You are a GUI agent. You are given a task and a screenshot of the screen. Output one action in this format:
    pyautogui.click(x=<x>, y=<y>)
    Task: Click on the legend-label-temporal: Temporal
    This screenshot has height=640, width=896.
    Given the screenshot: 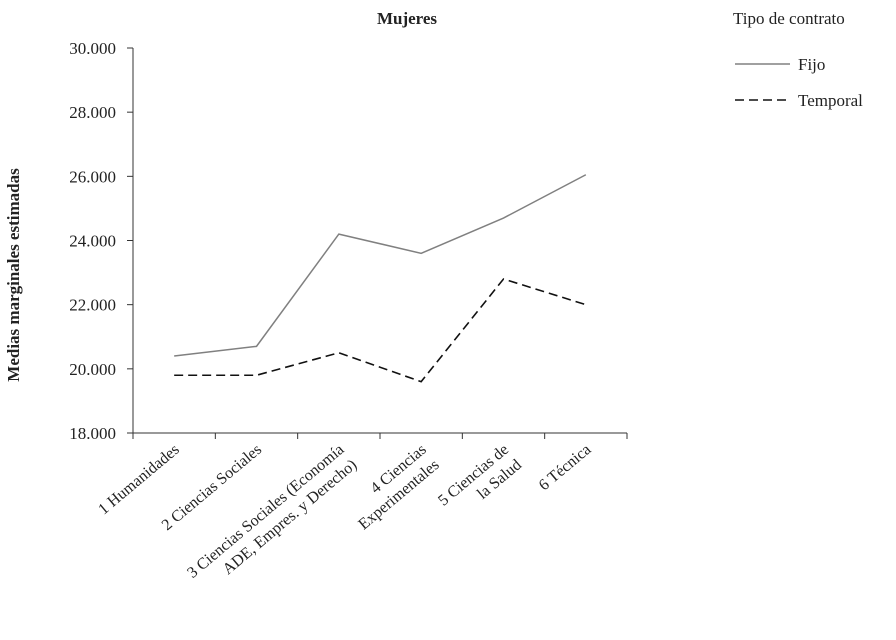 What is the action you would take?
    pyautogui.click(x=830, y=100)
    